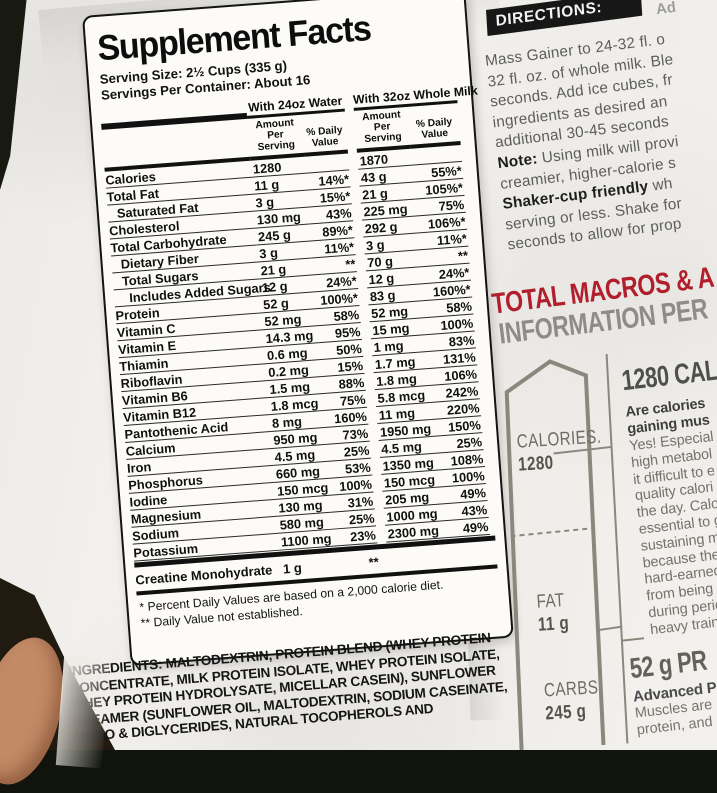  Describe the element at coordinates (352, 503) in the screenshot. I see `water-dv: 31%` at that location.